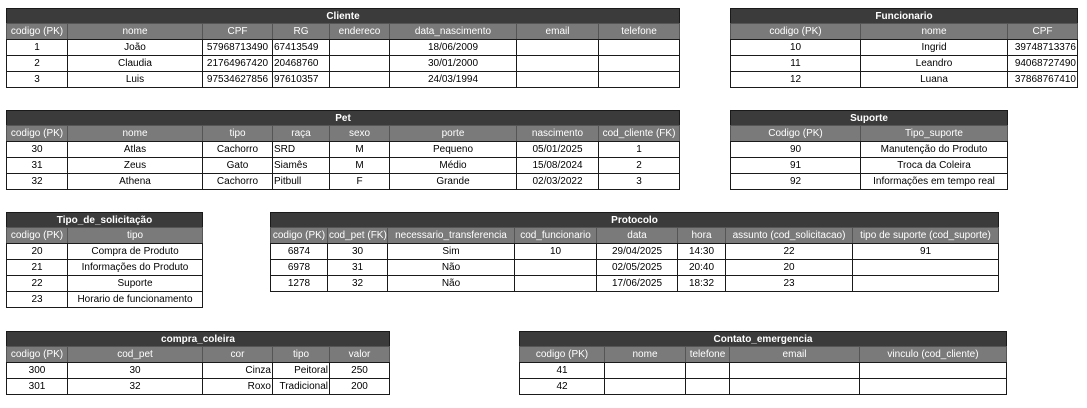  Describe the element at coordinates (299, 251) in the screenshot. I see `table-cell: 6874` at that location.